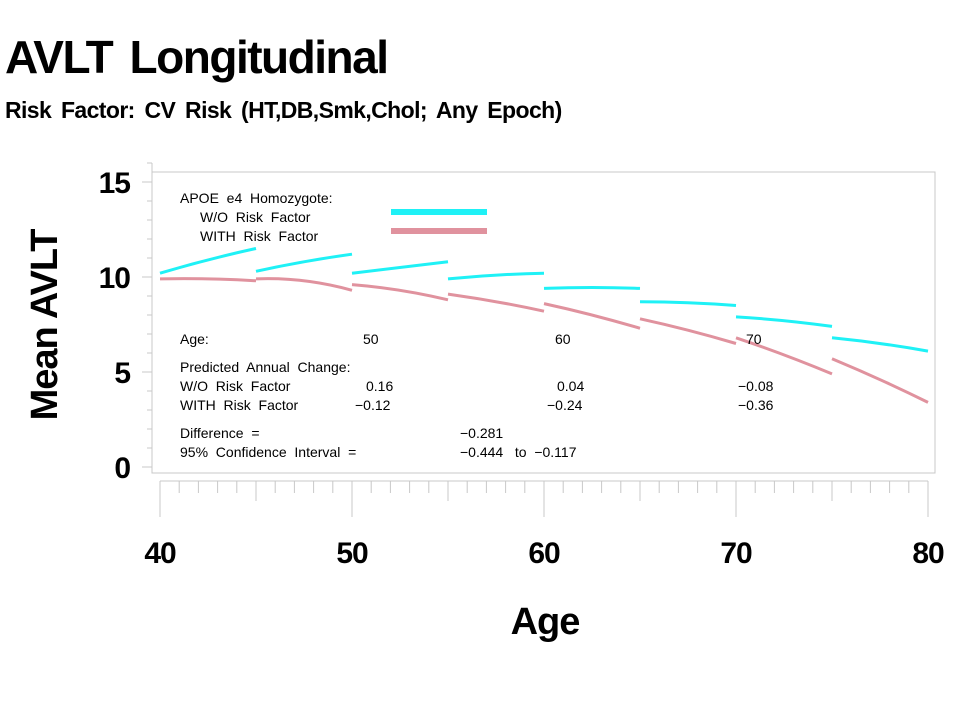 The height and width of the screenshot is (720, 960). I want to click on with-value-60: −0.24, so click(565, 405).